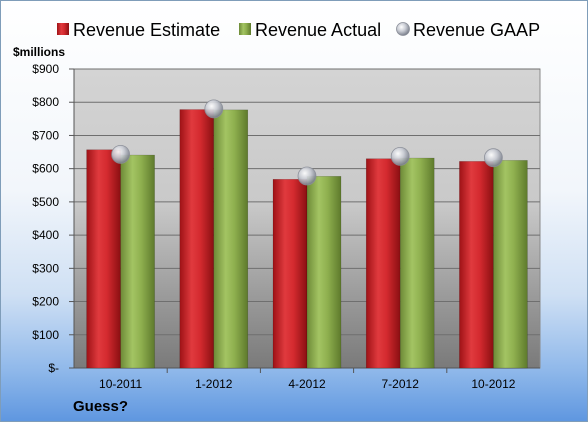 This screenshot has height=422, width=588. Describe the element at coordinates (45, 69) in the screenshot. I see `y-tick-label: $900` at that location.